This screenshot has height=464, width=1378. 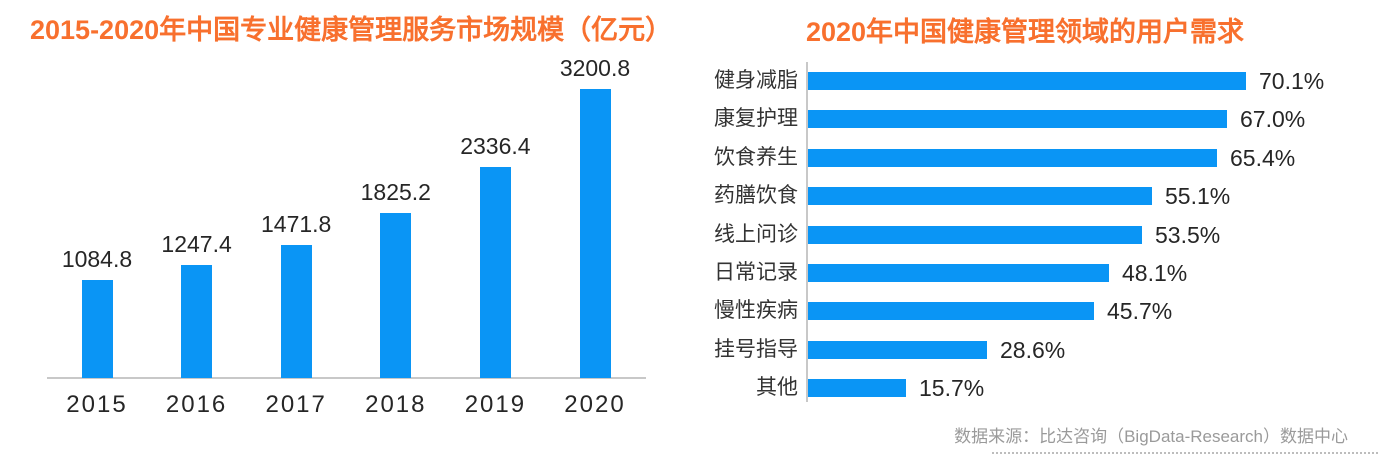 I want to click on x-tick-label: 2015, so click(x=97, y=404).